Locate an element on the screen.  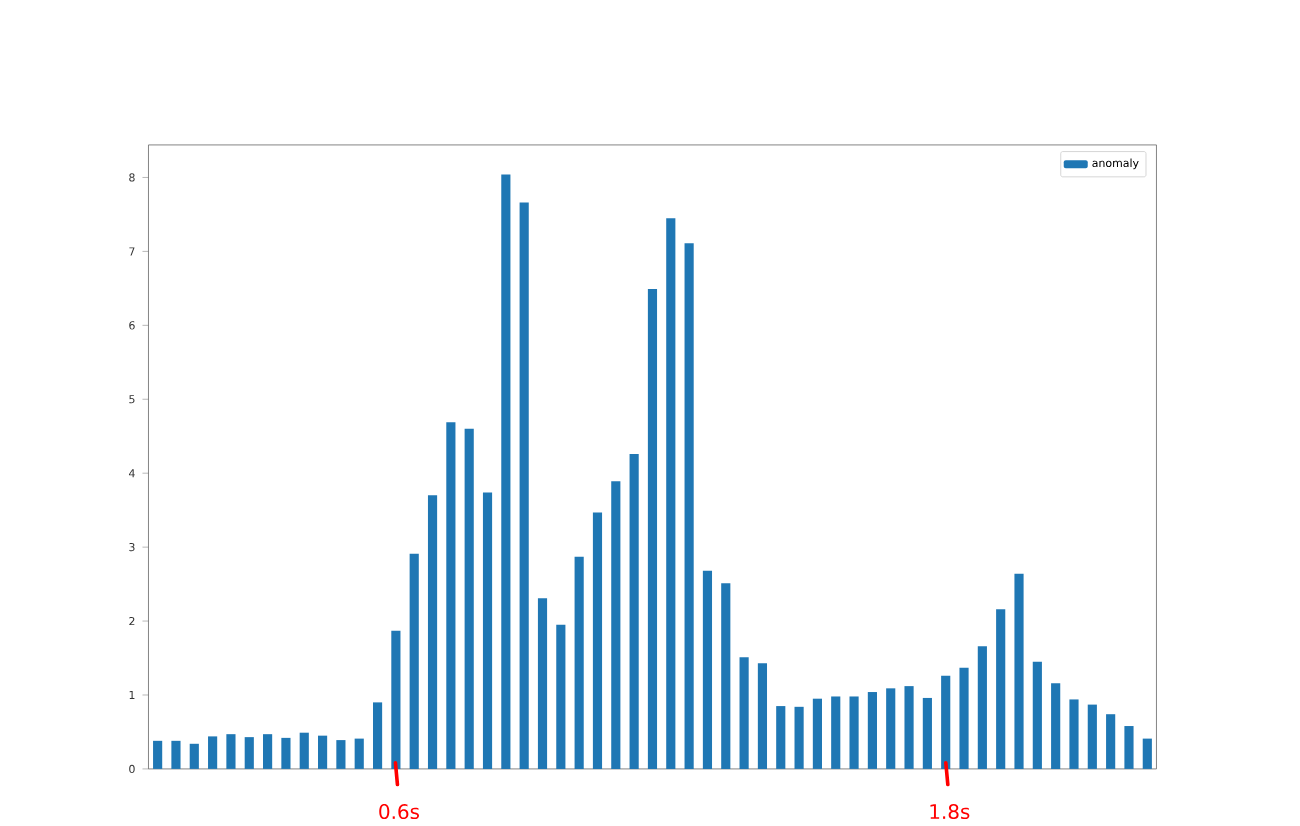
text: 0.6s is located at coordinates (399, 812).